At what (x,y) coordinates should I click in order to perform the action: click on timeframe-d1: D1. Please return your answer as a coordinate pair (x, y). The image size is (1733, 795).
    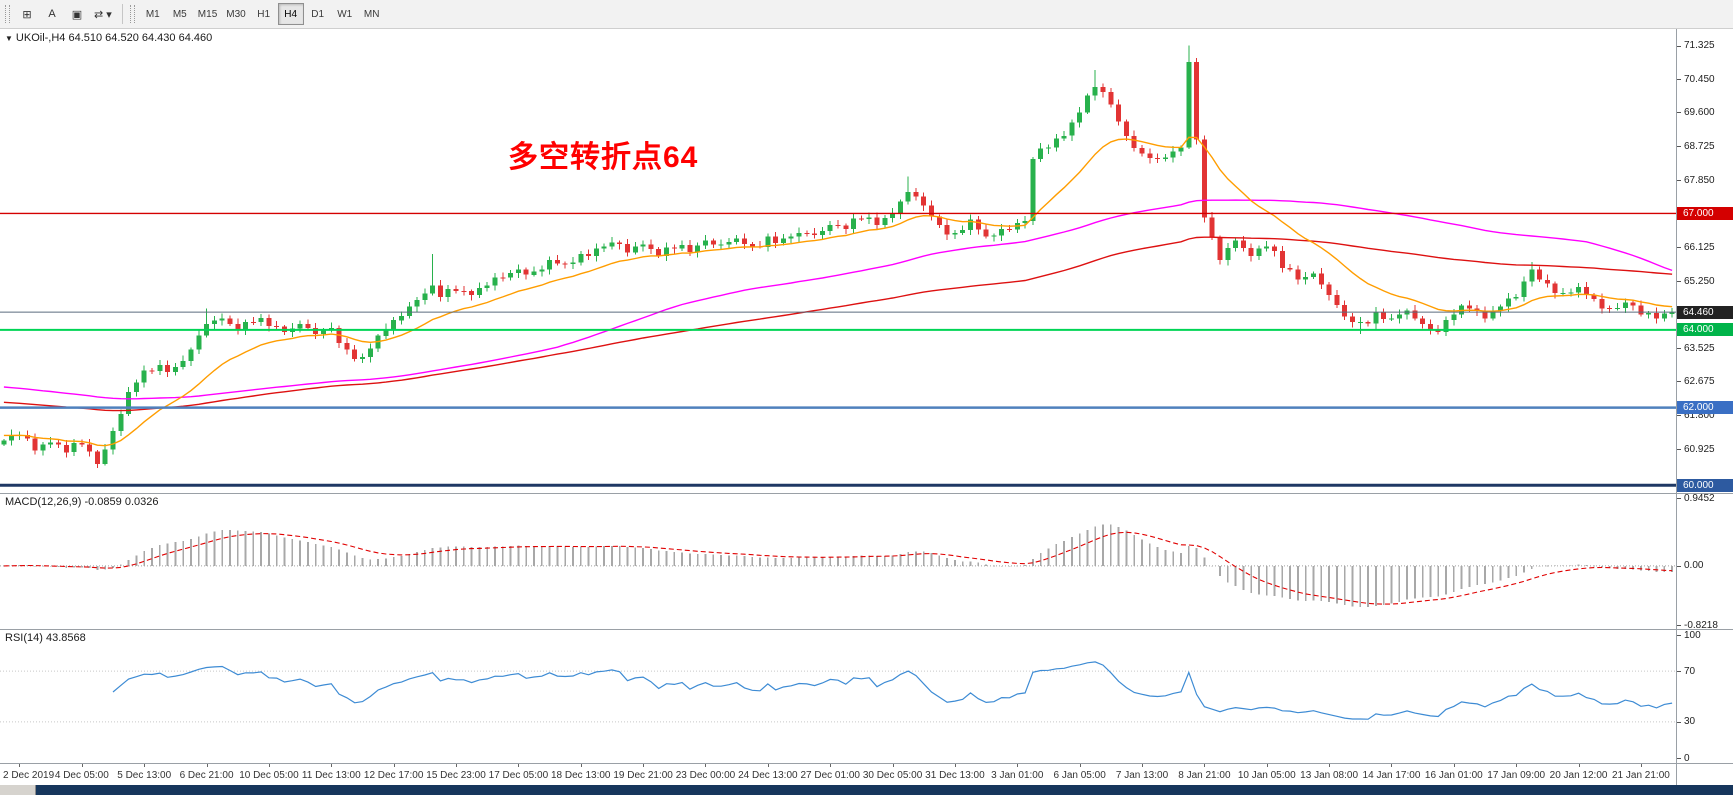
    Looking at the image, I should click on (318, 14).